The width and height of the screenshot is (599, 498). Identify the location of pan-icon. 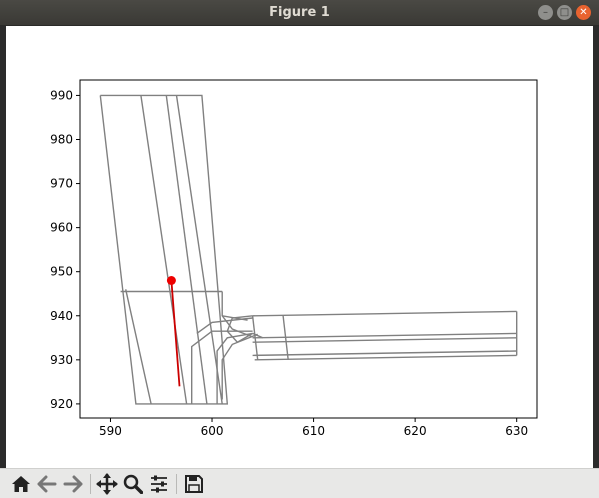
(107, 484).